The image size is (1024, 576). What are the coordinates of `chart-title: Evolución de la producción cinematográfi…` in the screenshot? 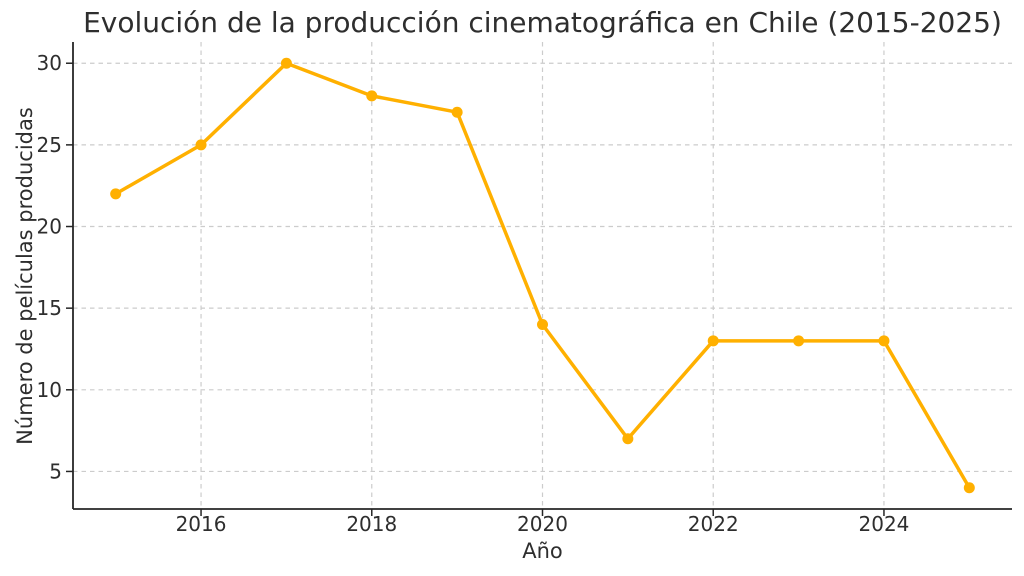 It's located at (542, 22).